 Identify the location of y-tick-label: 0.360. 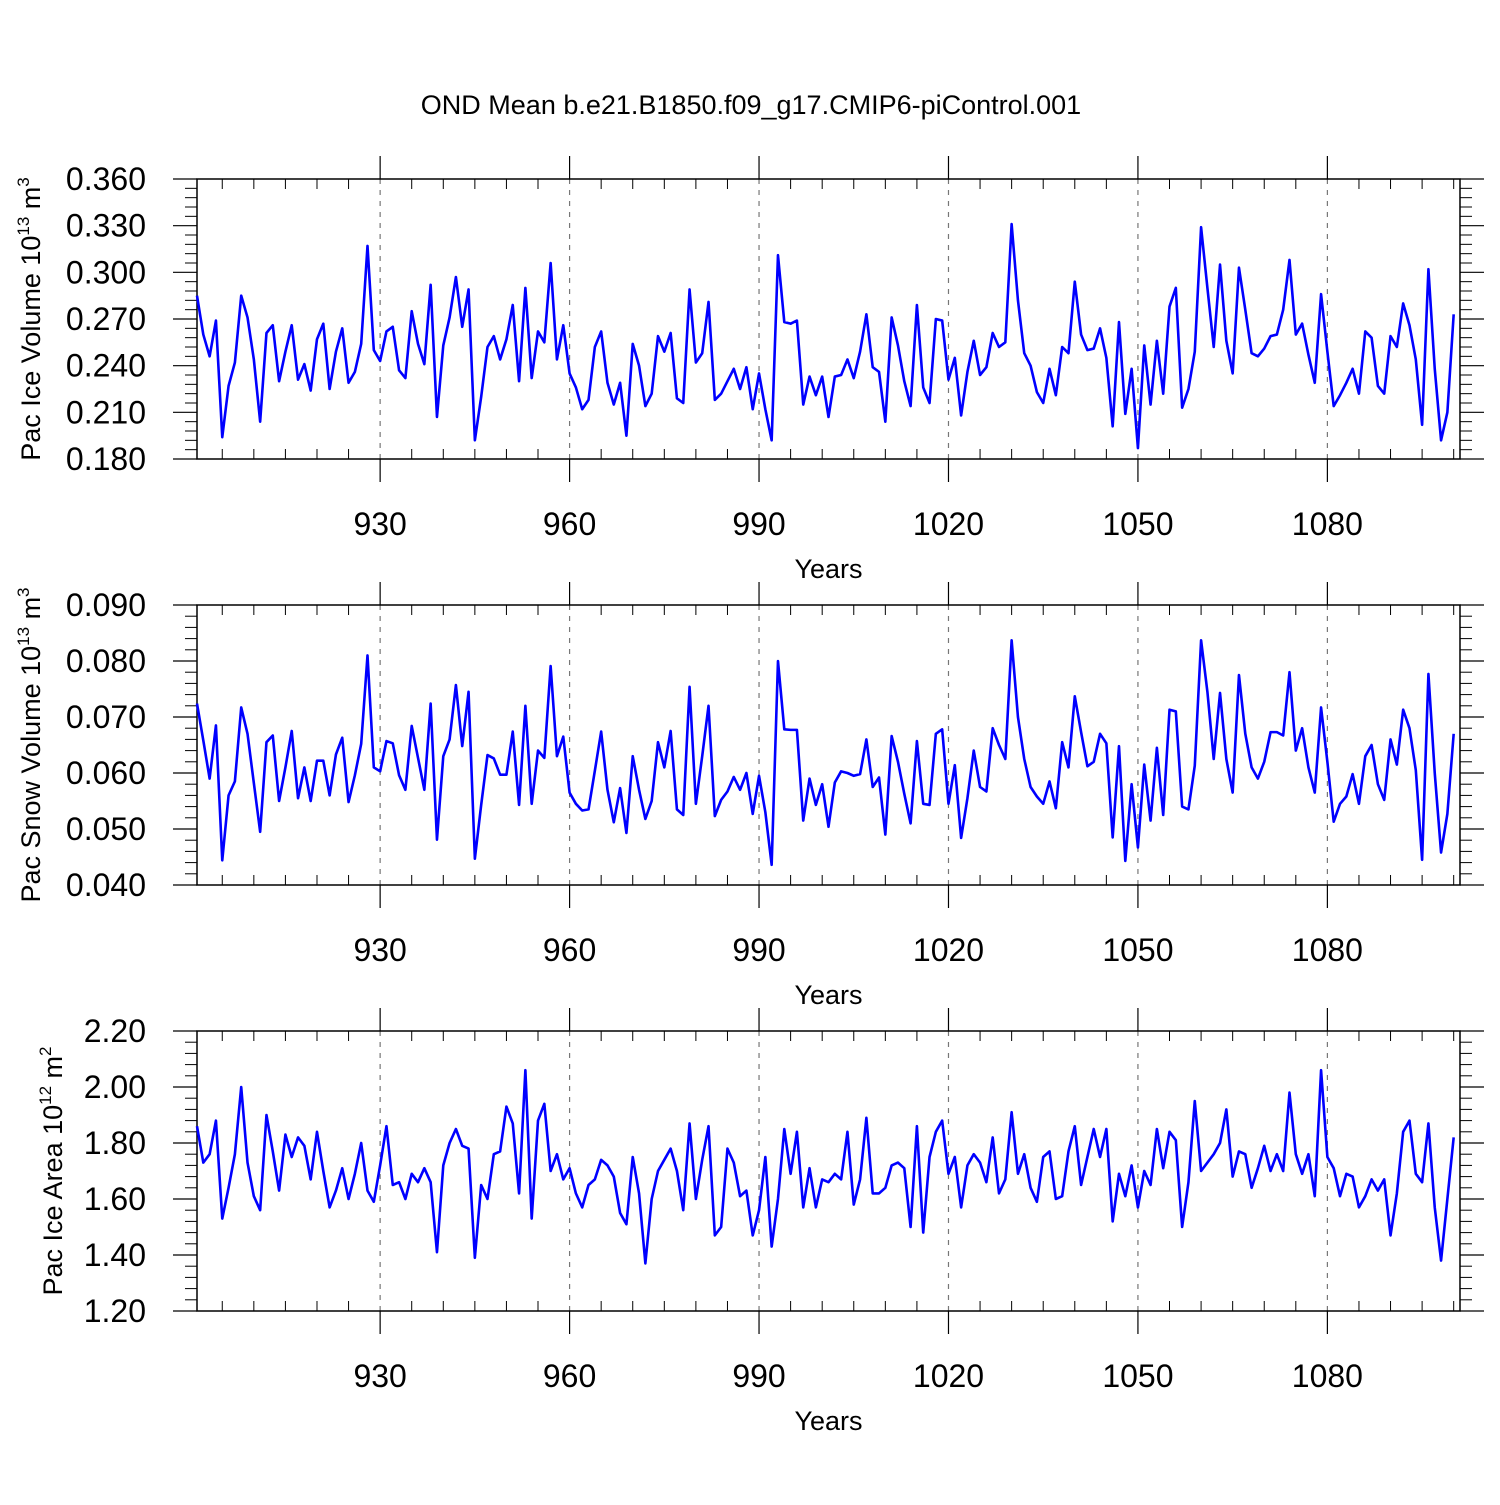
(106, 179).